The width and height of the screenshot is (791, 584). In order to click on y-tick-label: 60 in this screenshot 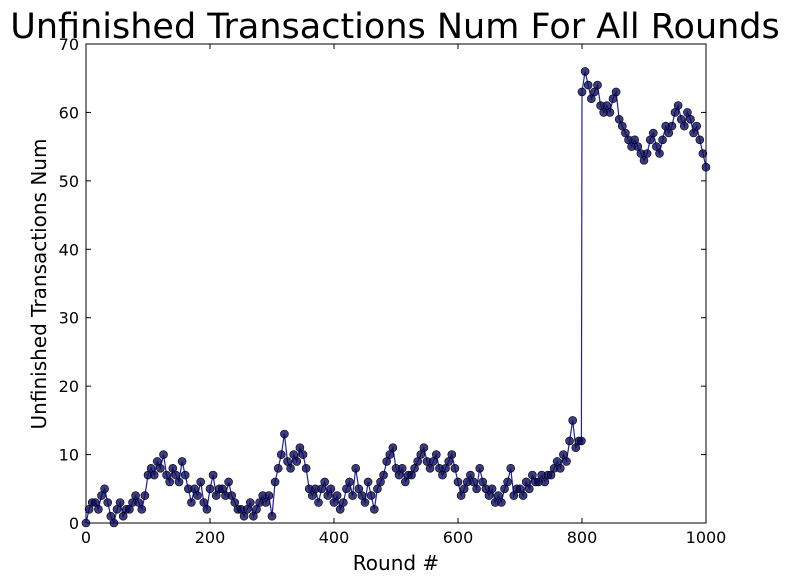, I will do `click(69, 112)`.